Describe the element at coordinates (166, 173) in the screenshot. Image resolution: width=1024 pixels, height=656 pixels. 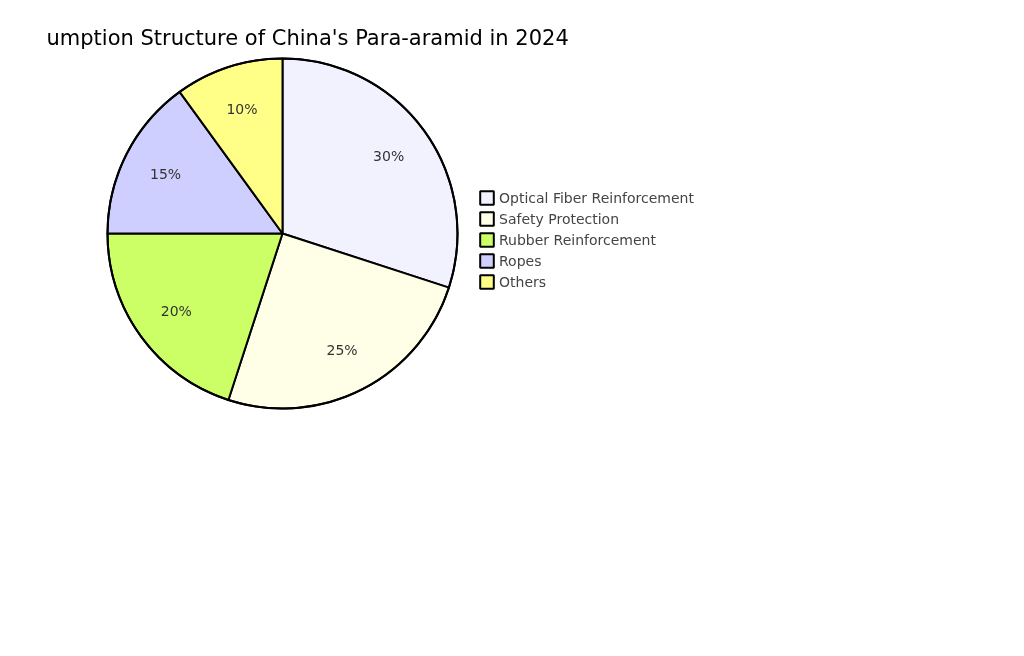
I see `data-label: 15%` at that location.